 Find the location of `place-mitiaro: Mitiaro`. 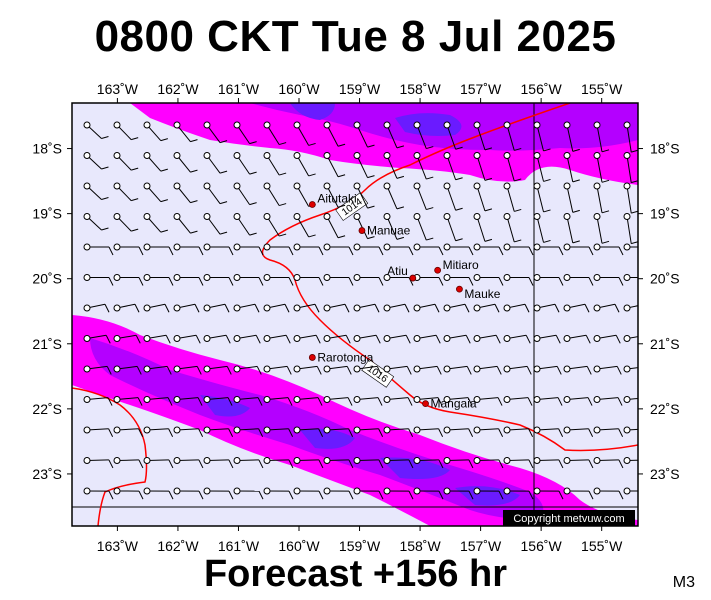

place-mitiaro: Mitiaro is located at coordinates (456, 266).